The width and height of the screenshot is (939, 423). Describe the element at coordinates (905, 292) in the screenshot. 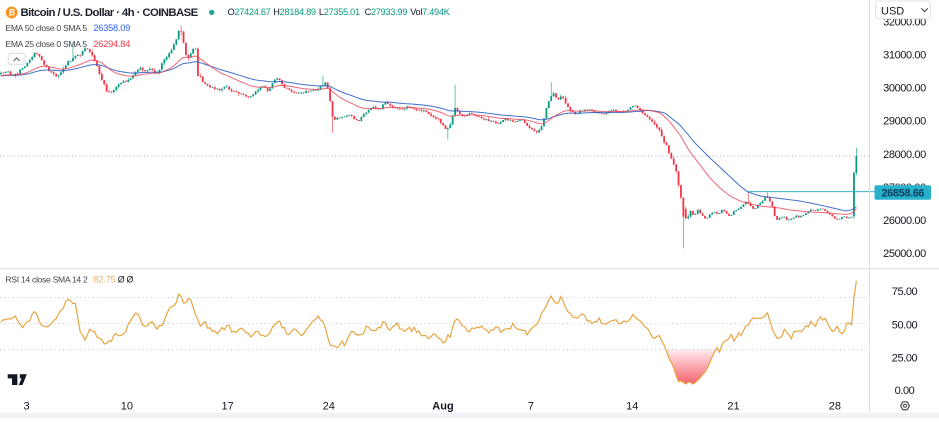

I see `svg-text: 75.00` at that location.